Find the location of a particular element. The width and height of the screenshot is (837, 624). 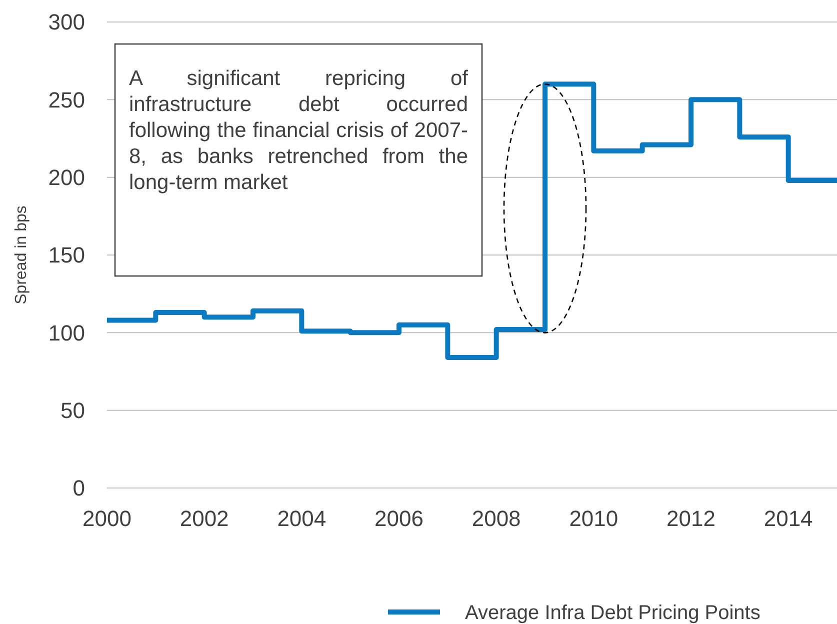

y-tick-label: 200 is located at coordinates (66, 177).